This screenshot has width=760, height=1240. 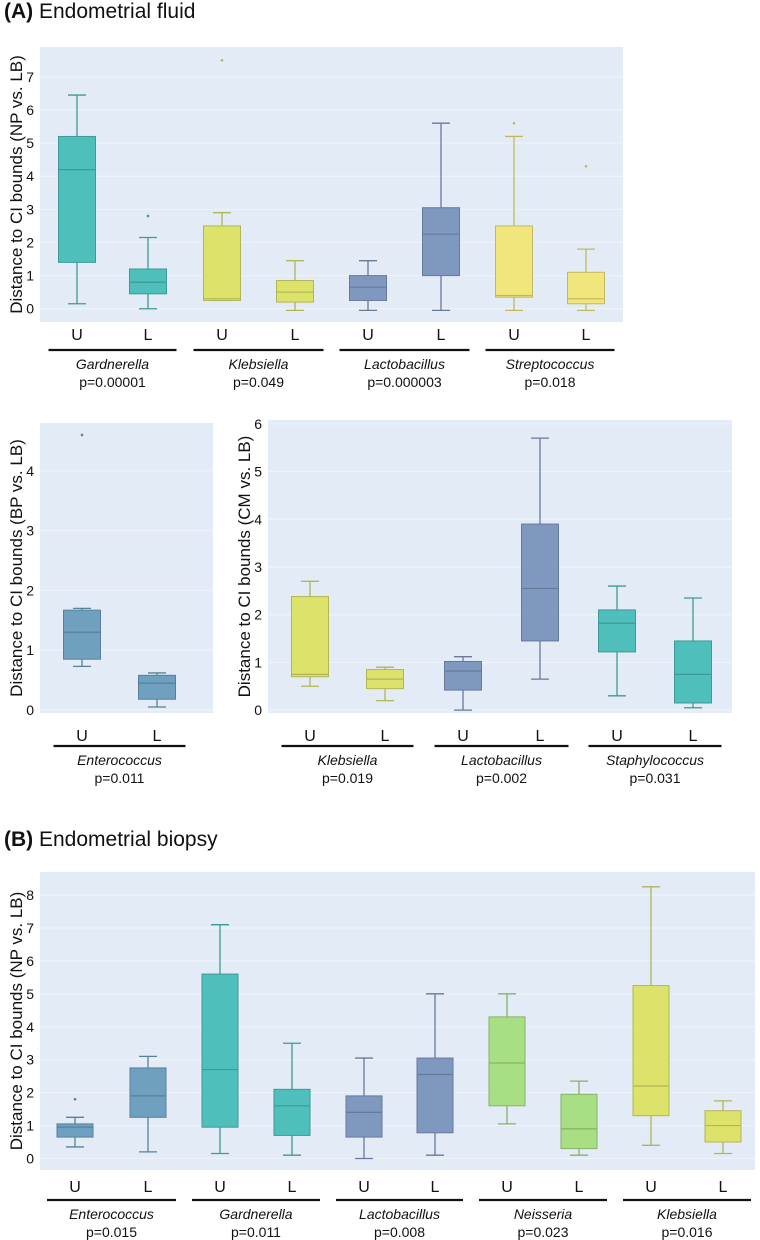 What do you see at coordinates (543, 1214) in the screenshot?
I see `group-name-label: Neisseria` at bounding box center [543, 1214].